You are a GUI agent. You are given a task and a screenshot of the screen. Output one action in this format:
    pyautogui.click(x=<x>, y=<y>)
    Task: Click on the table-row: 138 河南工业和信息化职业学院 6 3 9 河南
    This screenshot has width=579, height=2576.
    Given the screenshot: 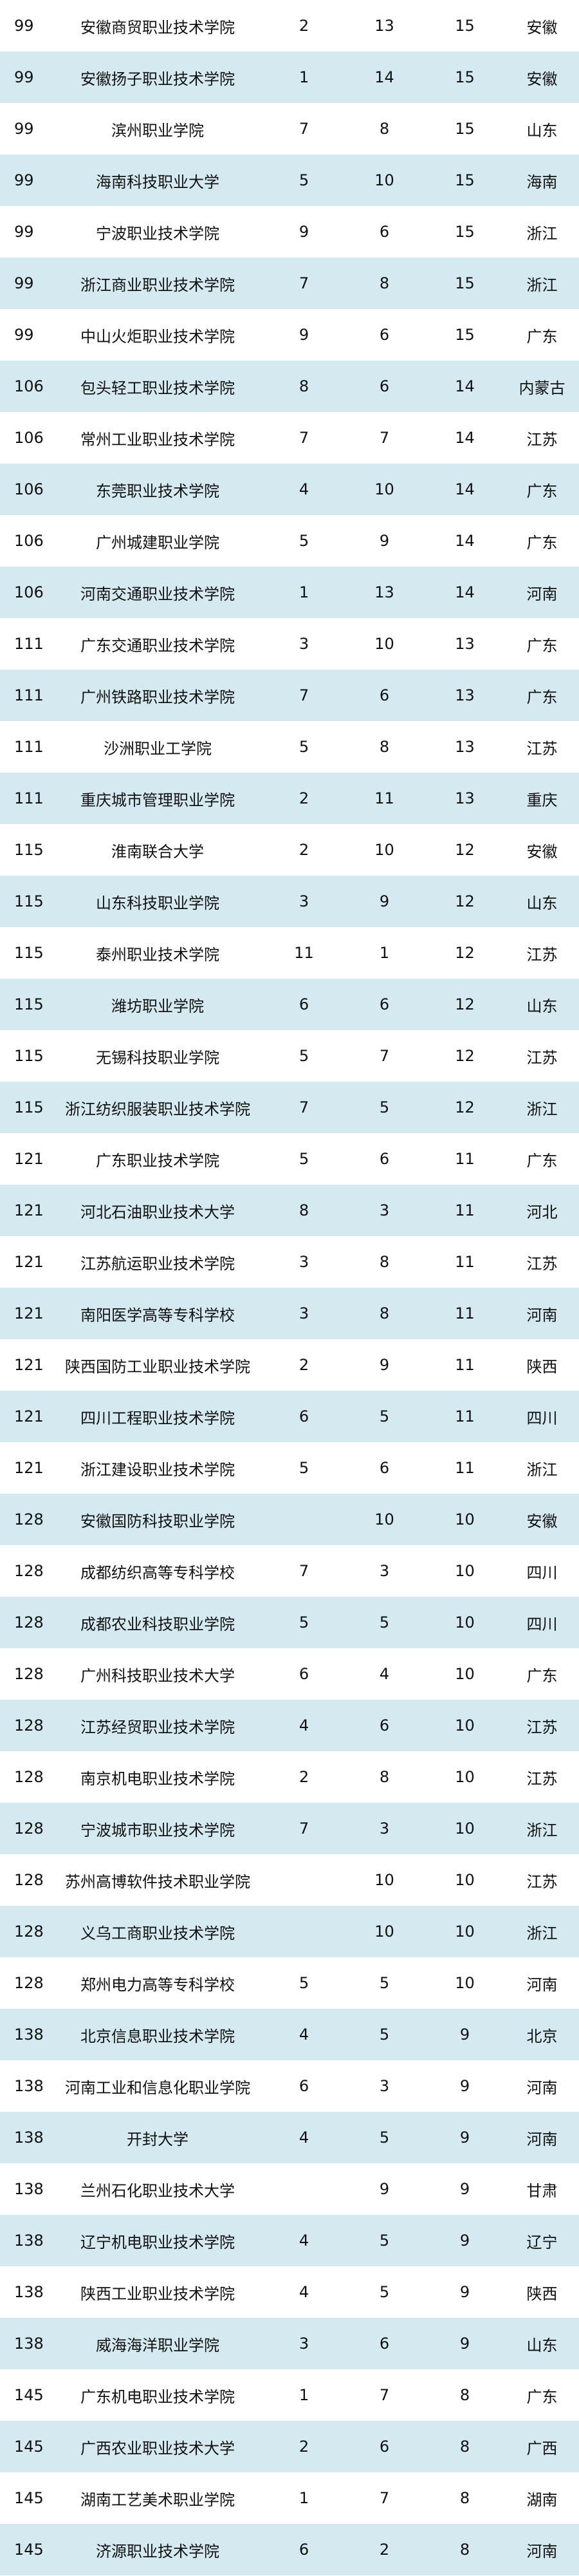 What is the action you would take?
    pyautogui.click(x=289, y=2086)
    